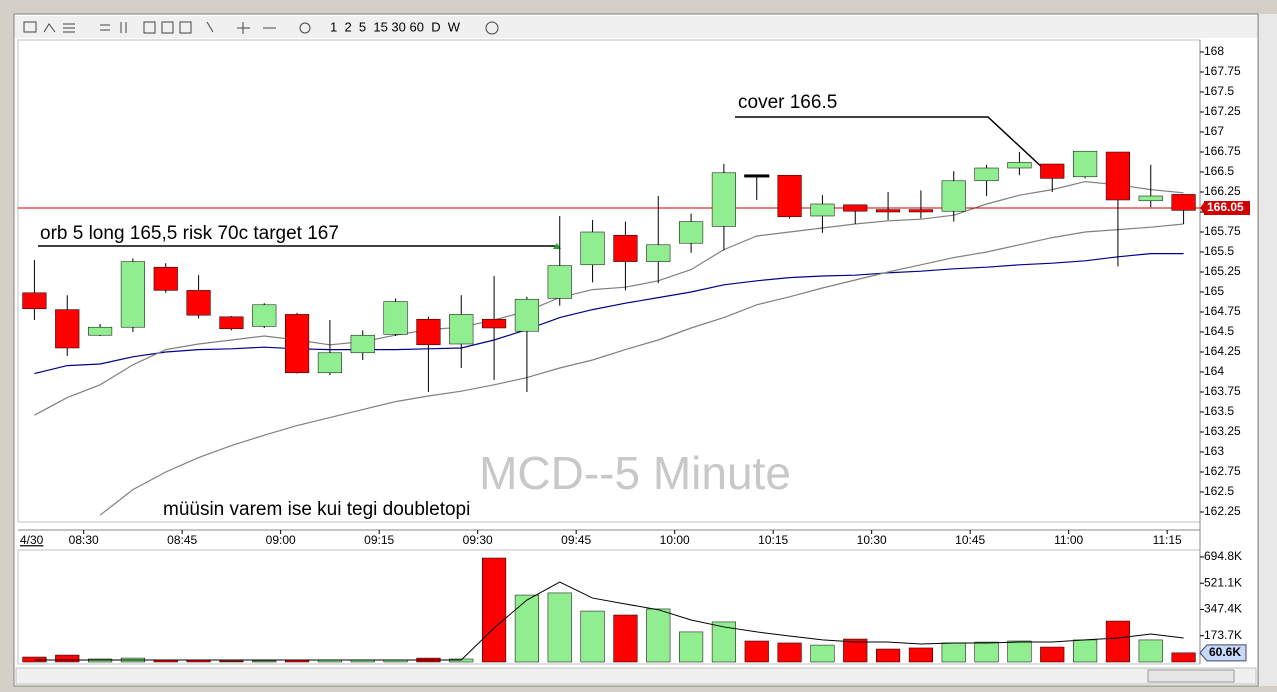  What do you see at coordinates (636, 676) in the screenshot?
I see `scrollbar` at bounding box center [636, 676].